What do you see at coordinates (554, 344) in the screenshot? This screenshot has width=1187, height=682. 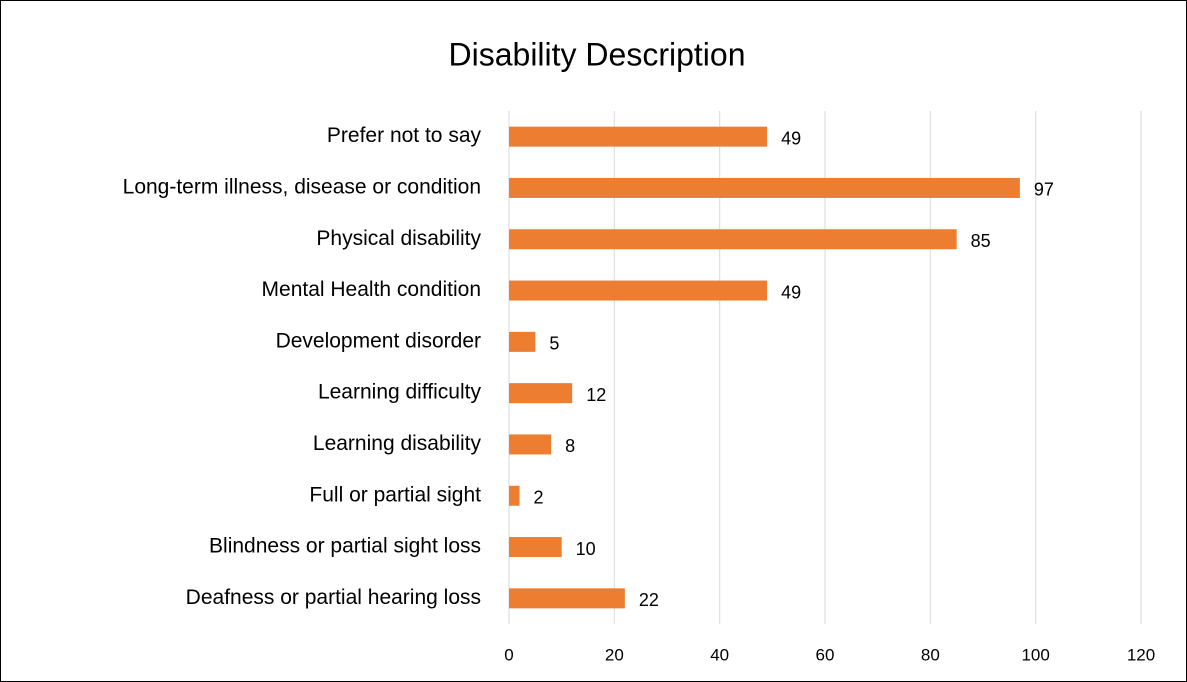 I see `value-label: 5` at bounding box center [554, 344].